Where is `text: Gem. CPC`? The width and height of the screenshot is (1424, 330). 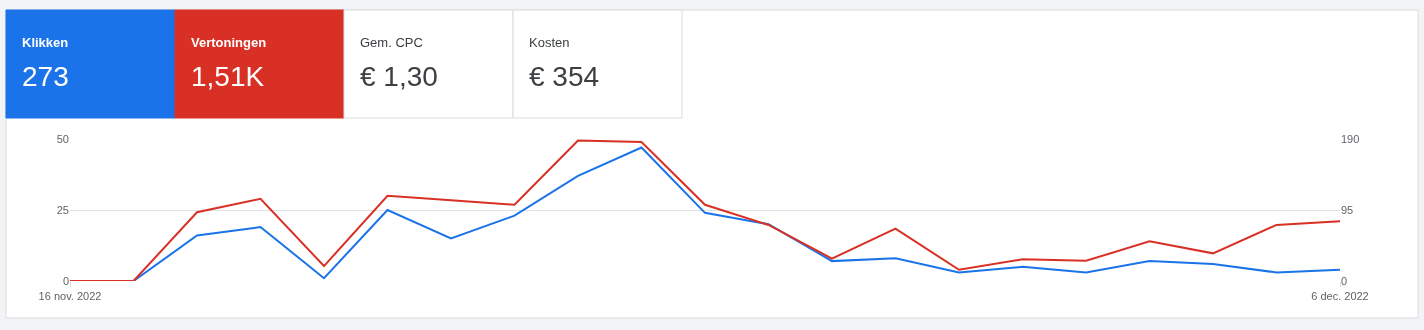 text: Gem. CPC is located at coordinates (391, 42).